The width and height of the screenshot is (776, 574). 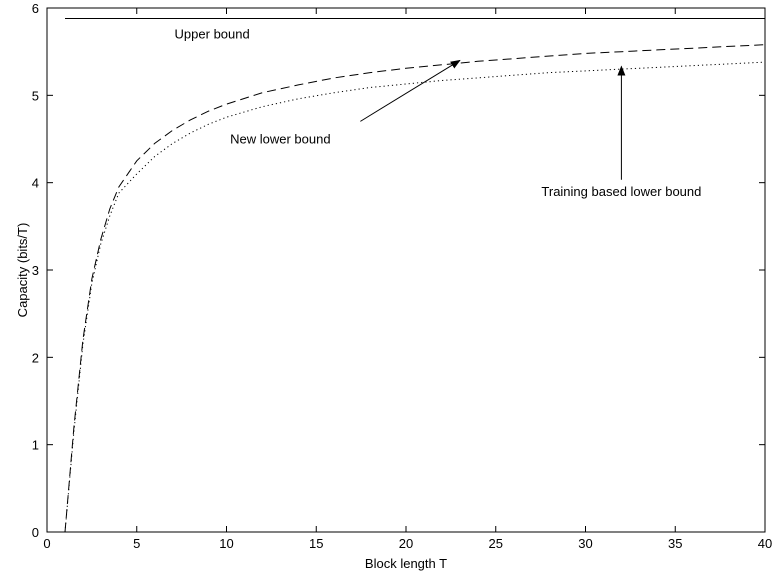 I want to click on y-tick-label: 6, so click(x=35, y=8).